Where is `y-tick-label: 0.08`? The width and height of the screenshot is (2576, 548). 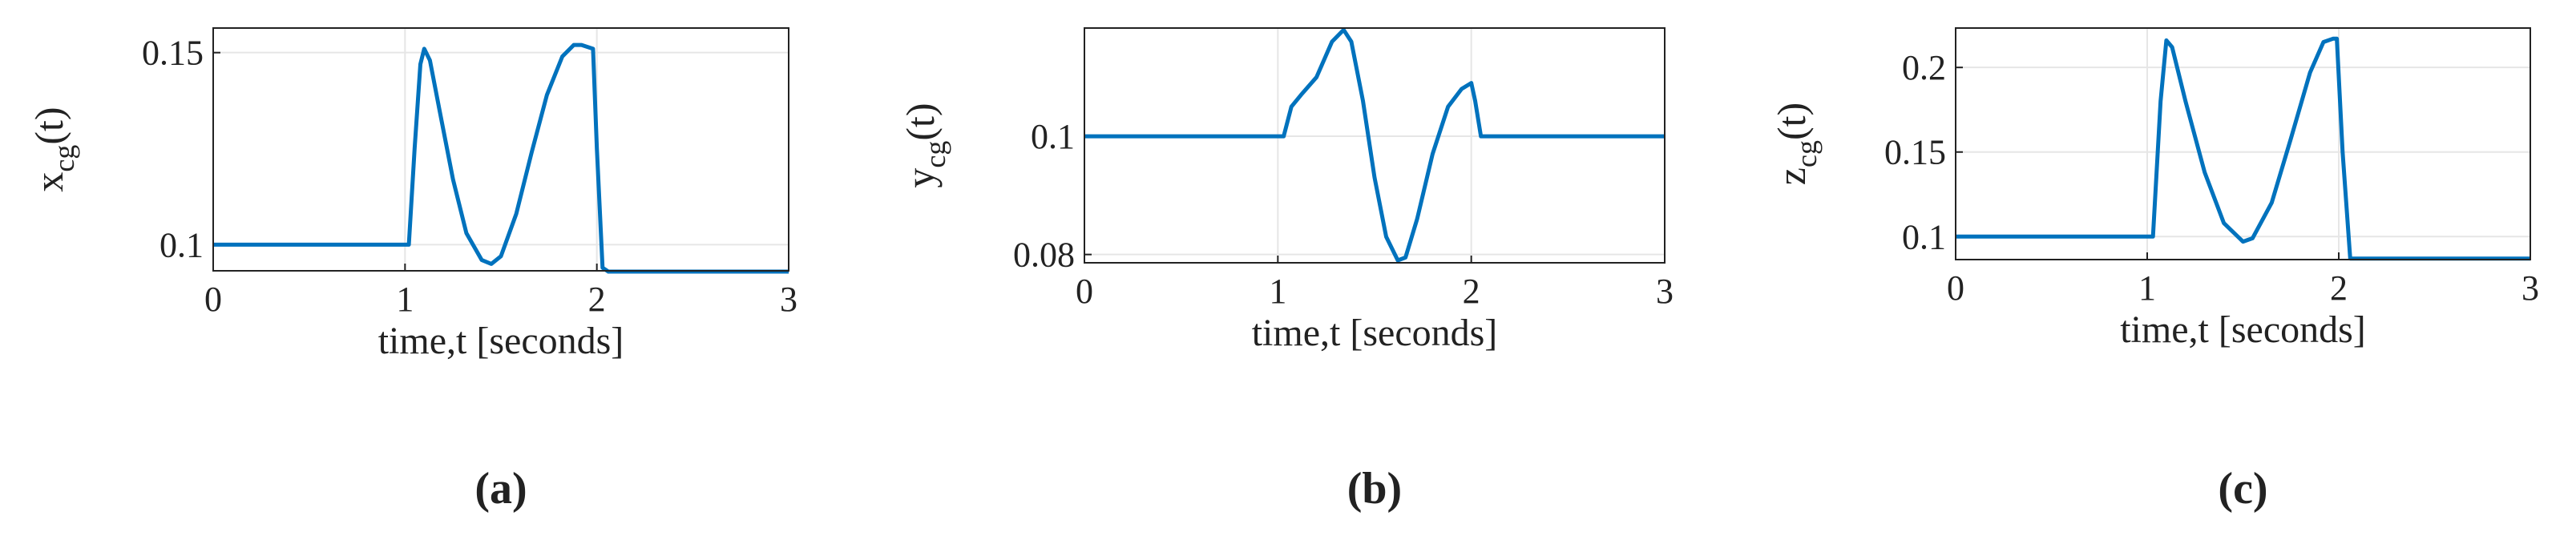
y-tick-label: 0.08 is located at coordinates (1044, 255).